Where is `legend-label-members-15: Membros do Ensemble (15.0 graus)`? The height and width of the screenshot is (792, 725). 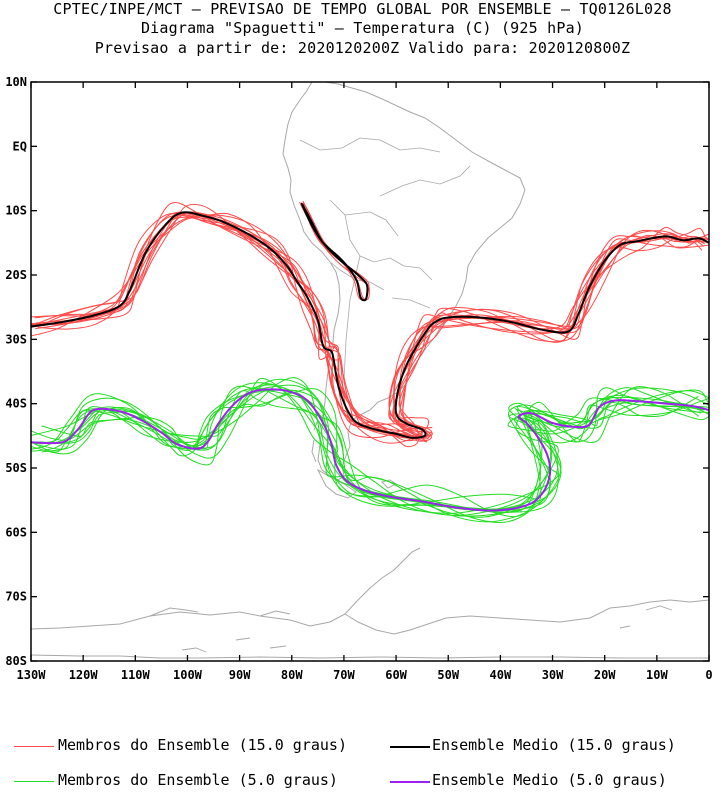
legend-label-members-15: Membros do Ensemble (15.0 graus) is located at coordinates (202, 745).